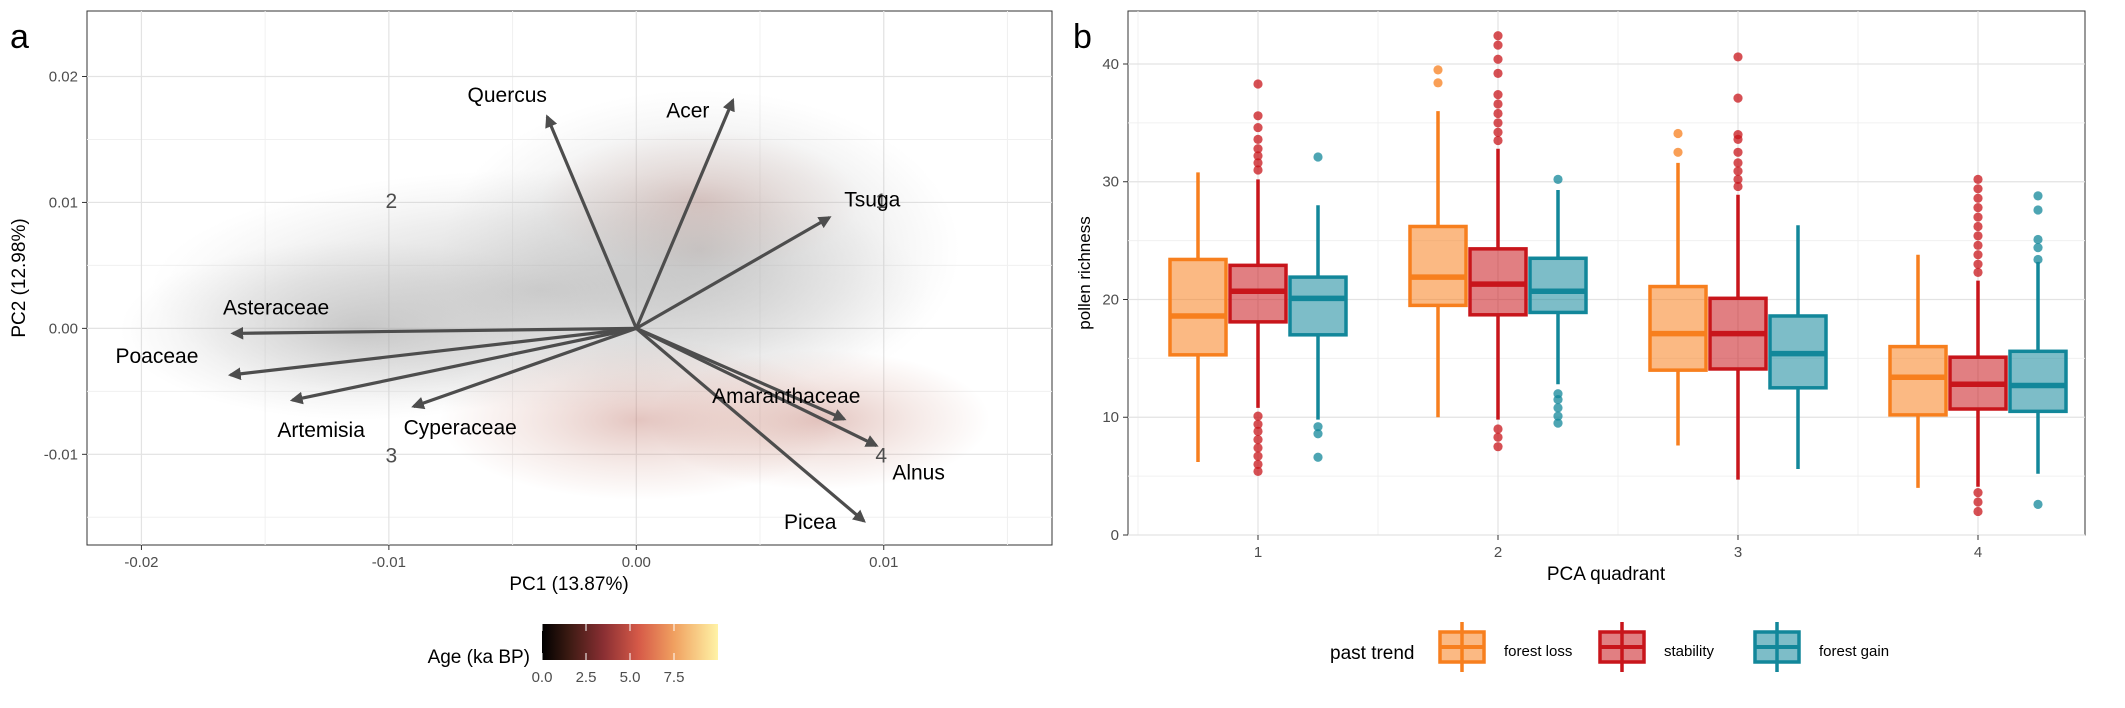 The width and height of the screenshot is (2125, 708). I want to click on boxplot-x-axis: 1 2 3 4, so click(1618, 548).